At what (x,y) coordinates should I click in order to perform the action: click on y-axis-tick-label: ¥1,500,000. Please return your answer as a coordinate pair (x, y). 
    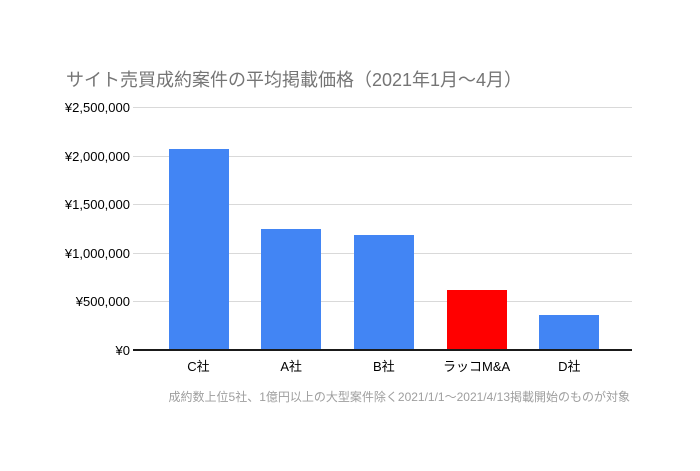
    Looking at the image, I should click on (97, 204).